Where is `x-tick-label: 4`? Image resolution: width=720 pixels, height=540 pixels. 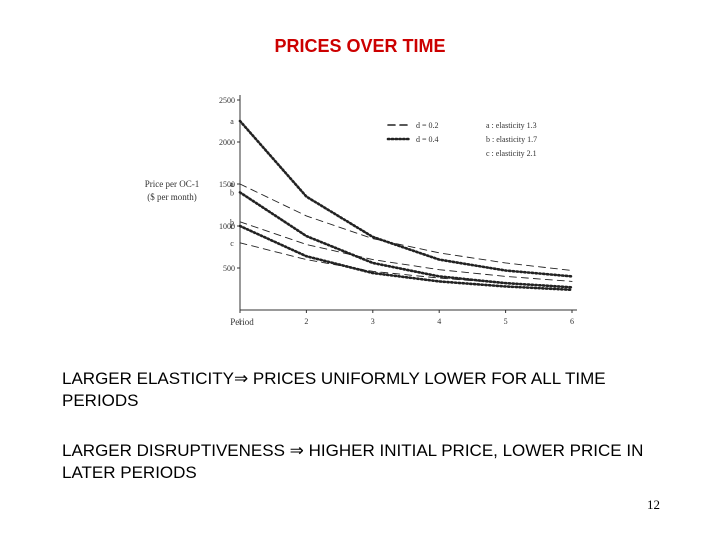
x-tick-label: 4 is located at coordinates (439, 321).